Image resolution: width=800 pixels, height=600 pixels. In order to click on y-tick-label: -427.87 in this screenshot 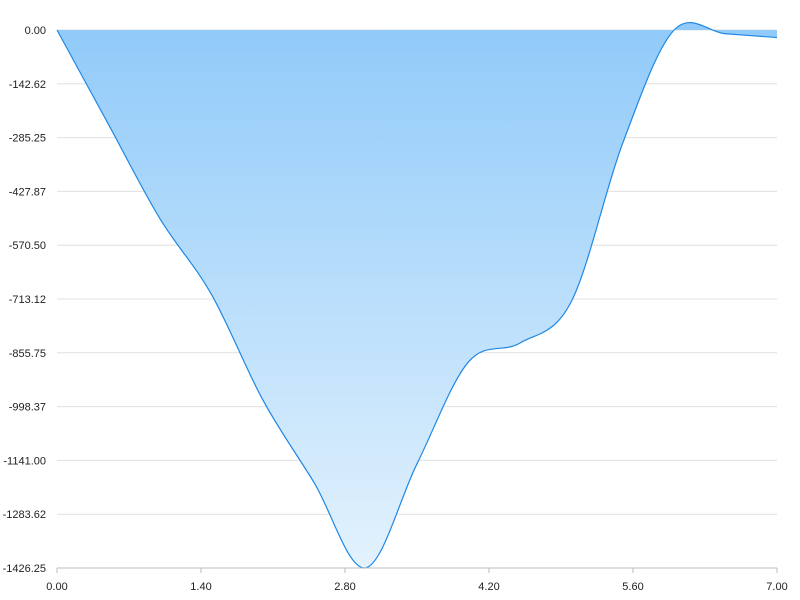, I will do `click(27, 192)`.